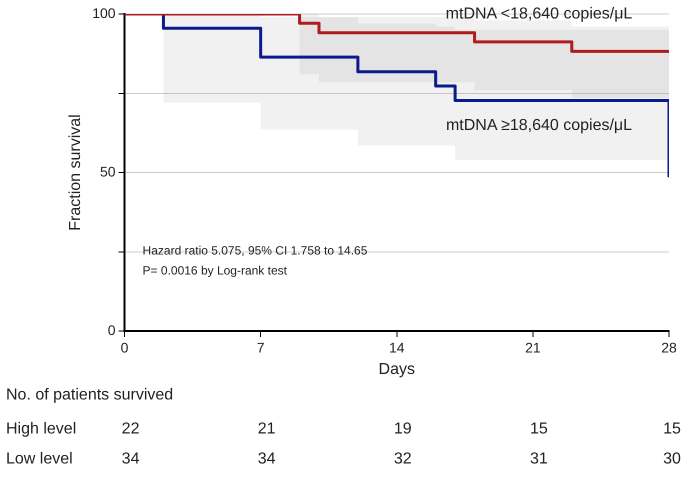 The image size is (683, 491). What do you see at coordinates (39, 459) in the screenshot?
I see `text: Low level` at bounding box center [39, 459].